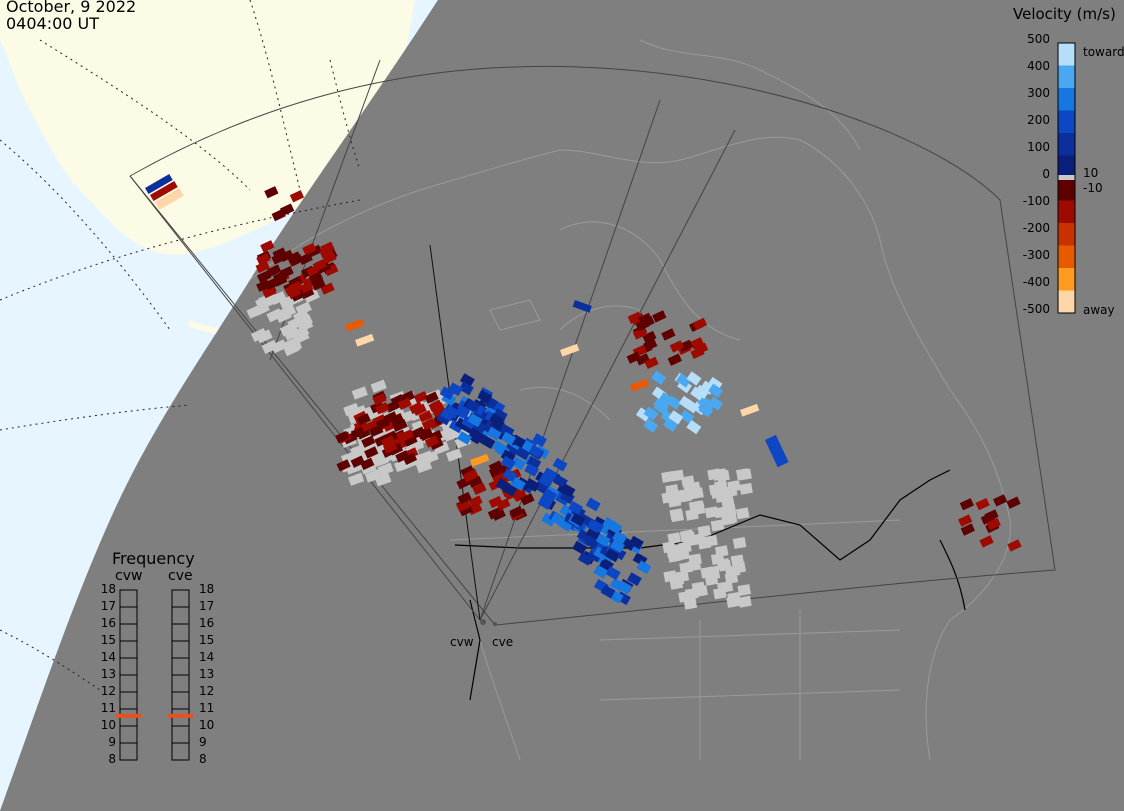 This screenshot has height=811, width=1124. What do you see at coordinates (1036, 282) in the screenshot?
I see `colorbar-tick: -400` at bounding box center [1036, 282].